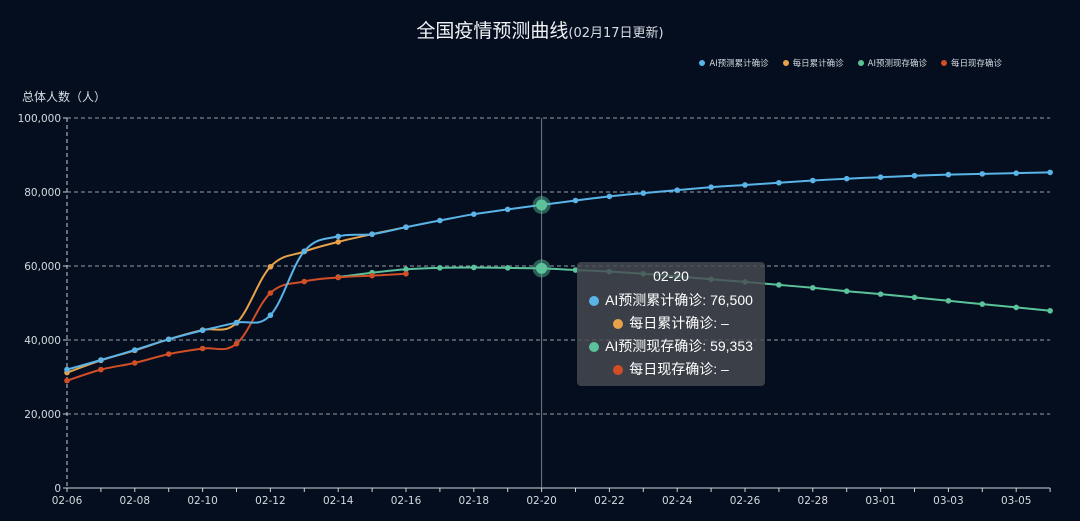 The height and width of the screenshot is (521, 1080). Describe the element at coordinates (39, 119) in the screenshot. I see `y-tick-label: 100,000` at that location.